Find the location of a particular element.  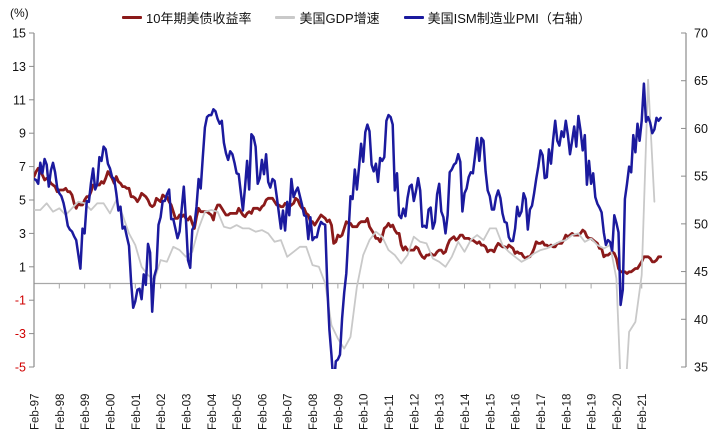

y-right-tick-label: 40 is located at coordinates (701, 320).